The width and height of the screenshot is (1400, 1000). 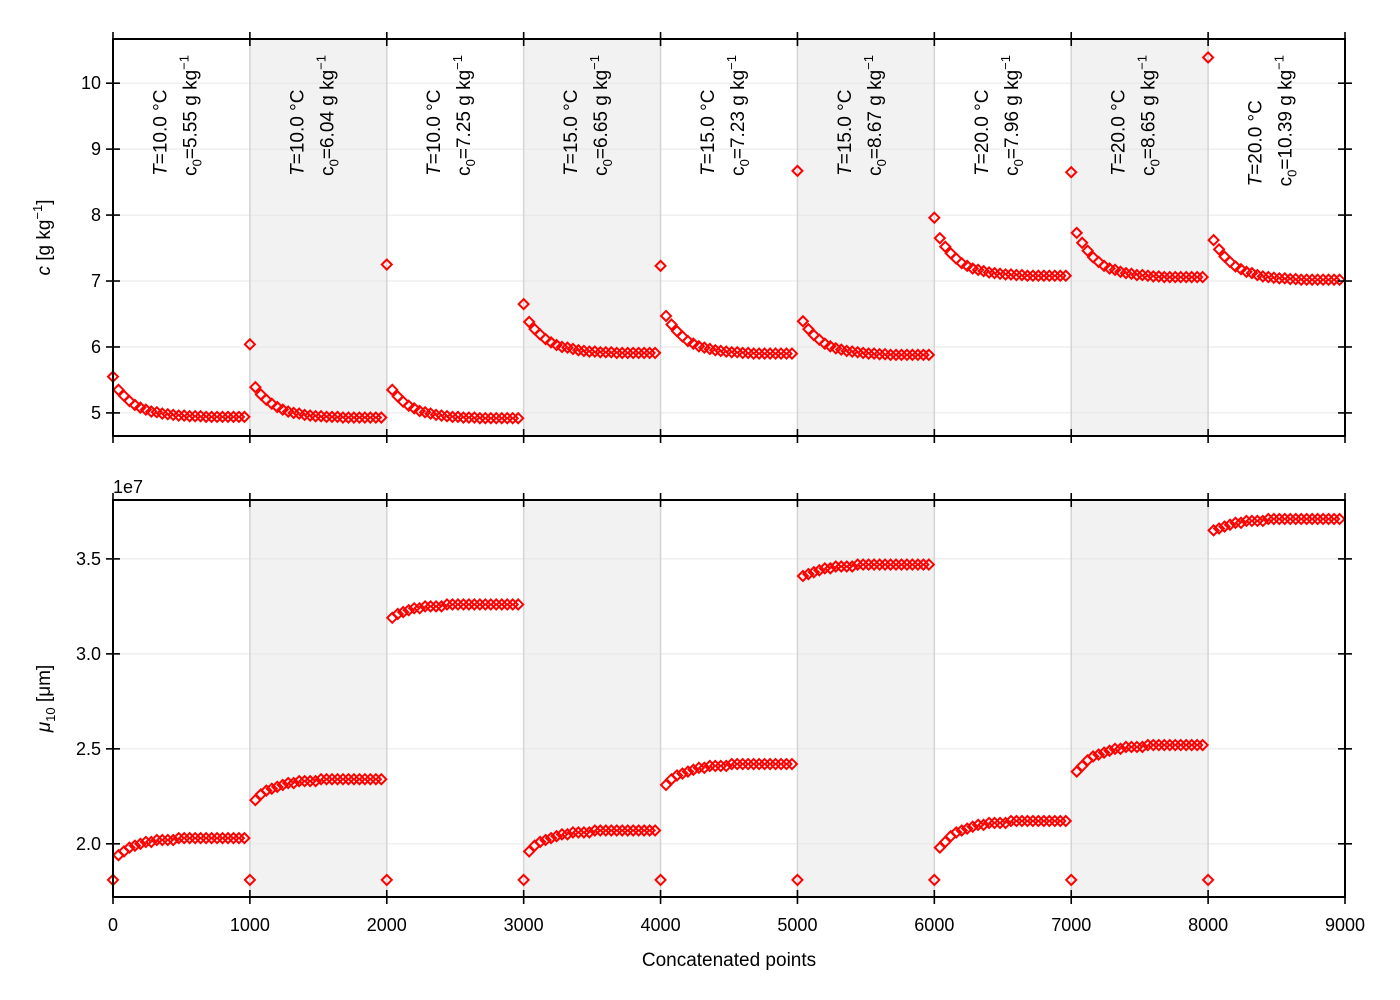 I want to click on segment-label-c0: c0=7.23 g kg−1, so click(x=738, y=115).